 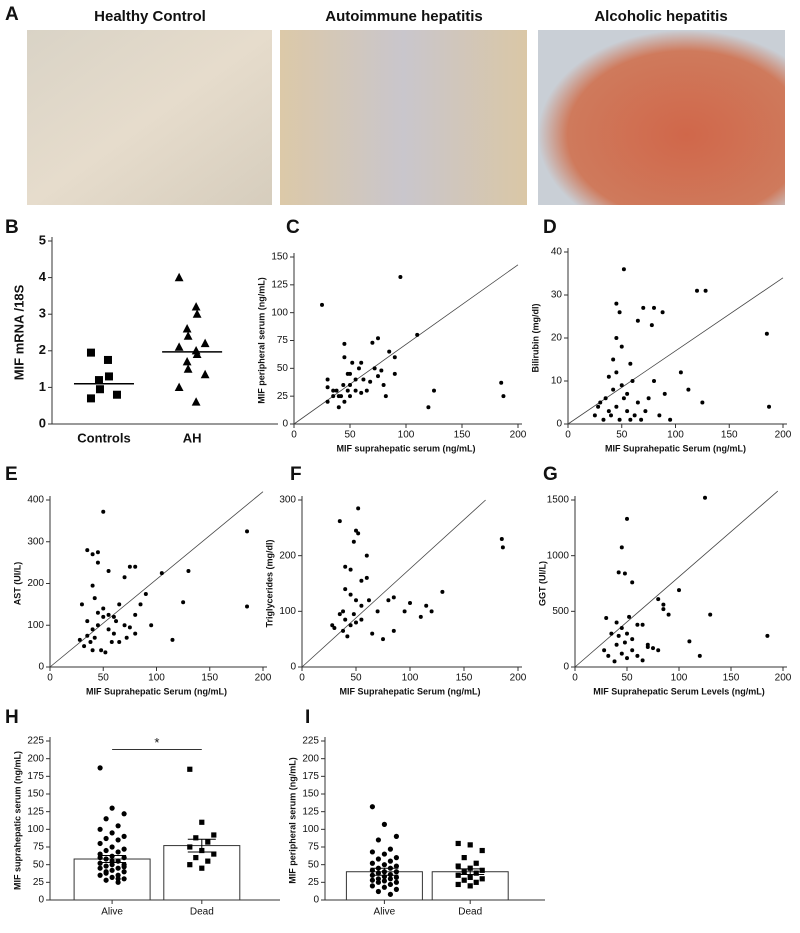 I want to click on y-tick-label: 10, so click(x=557, y=381).